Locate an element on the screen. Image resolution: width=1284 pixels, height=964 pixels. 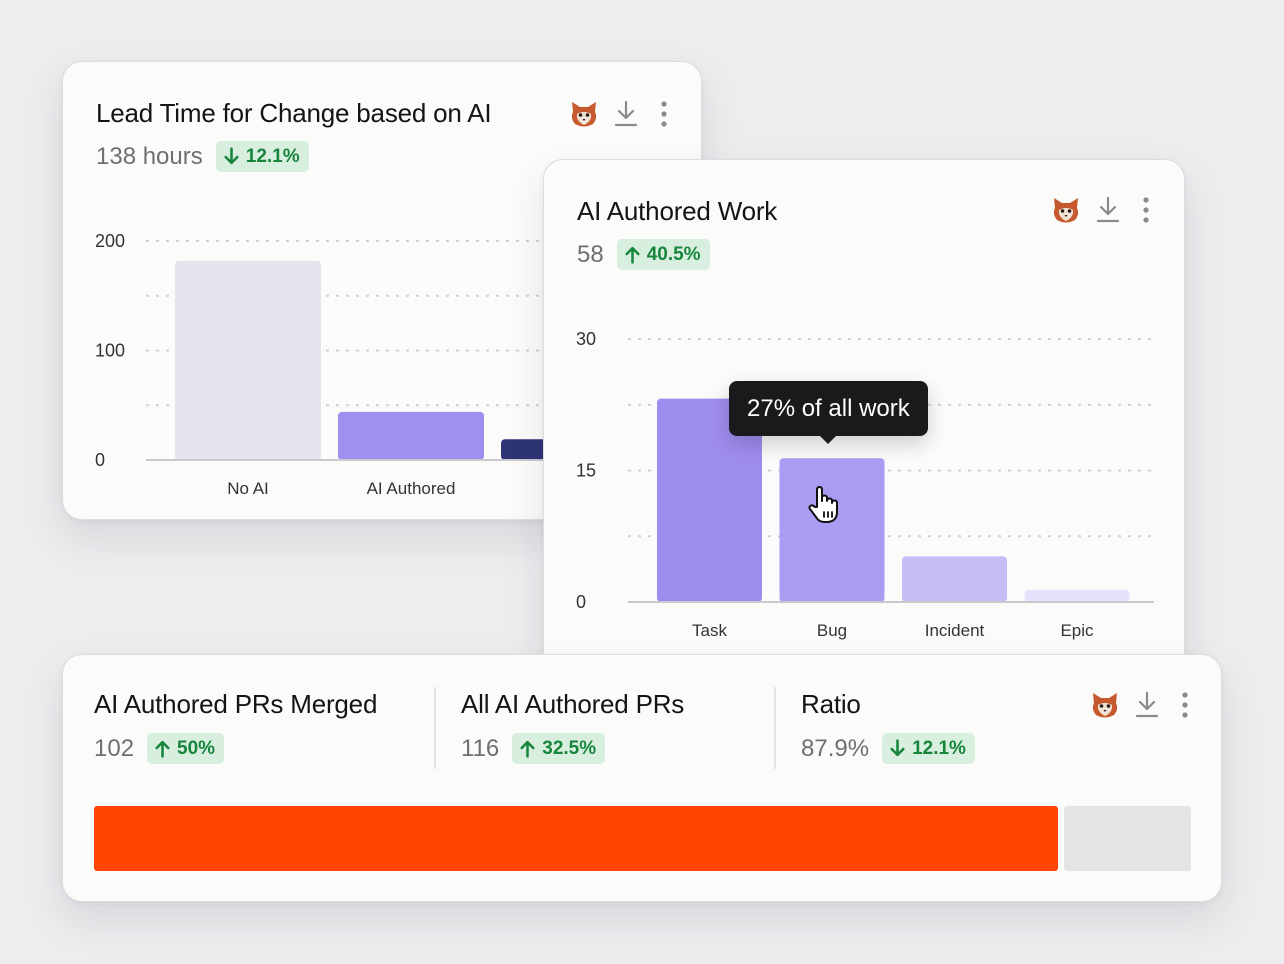
change-badge: 40.5% is located at coordinates (663, 254).